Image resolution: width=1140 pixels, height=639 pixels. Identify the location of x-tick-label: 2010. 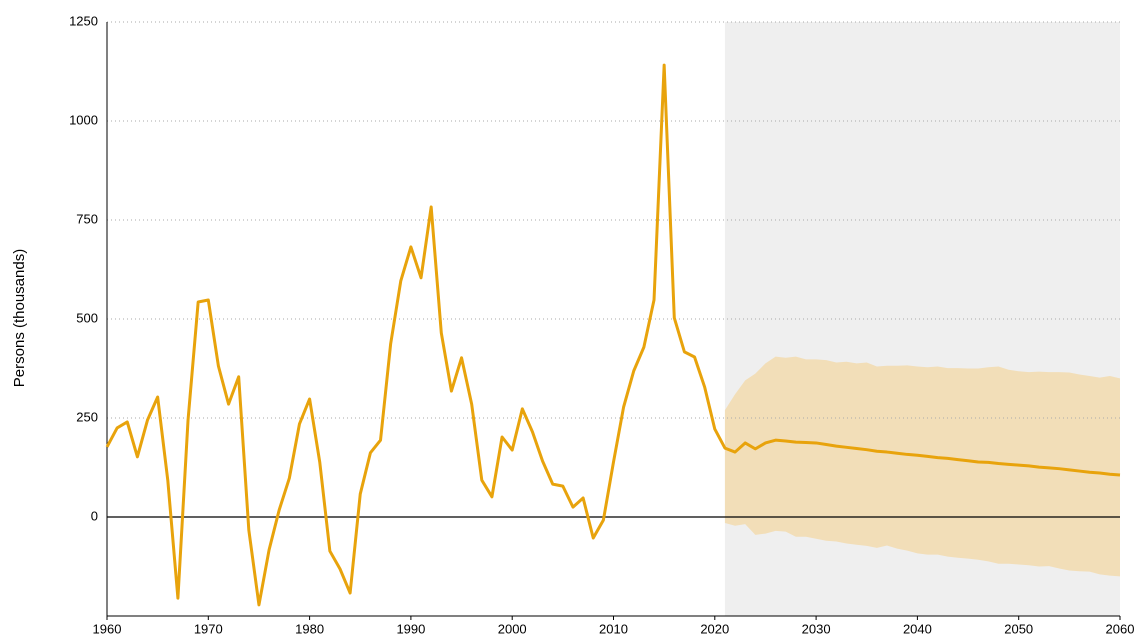
(613, 628).